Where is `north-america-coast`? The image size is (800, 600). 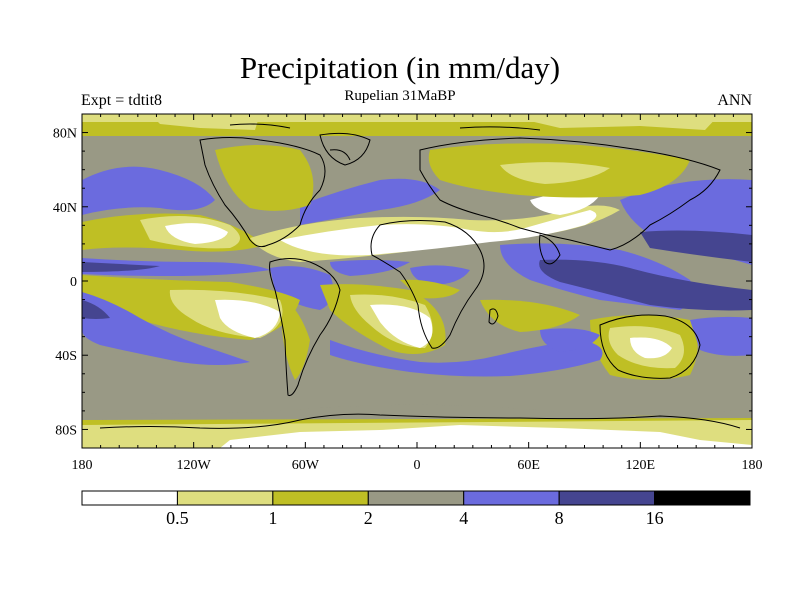 north-america-coast is located at coordinates (262, 192).